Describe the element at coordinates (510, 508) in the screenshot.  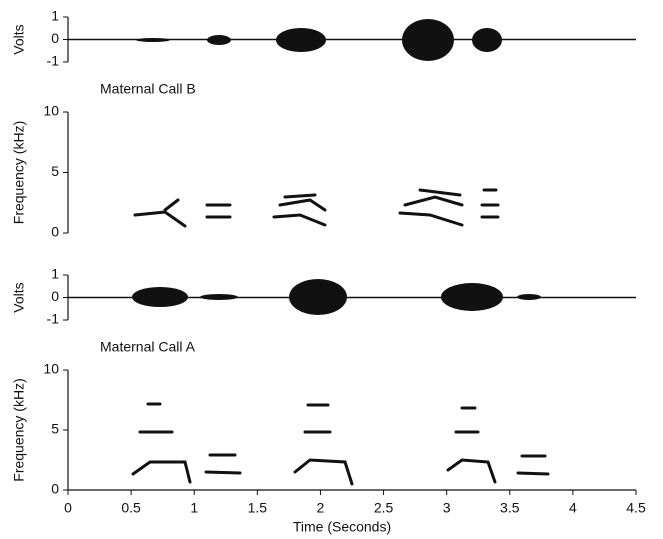
I see `x-tick-label: 3.5` at that location.